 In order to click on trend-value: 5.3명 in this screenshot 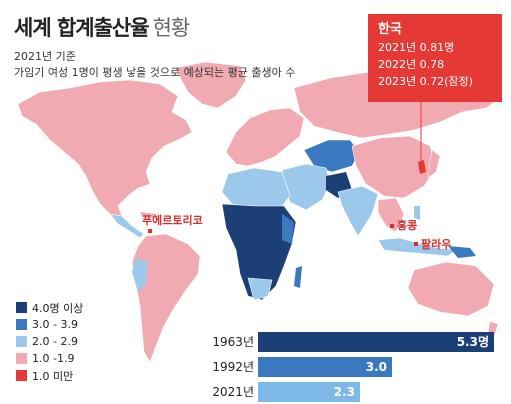, I will do `click(472, 342)`.